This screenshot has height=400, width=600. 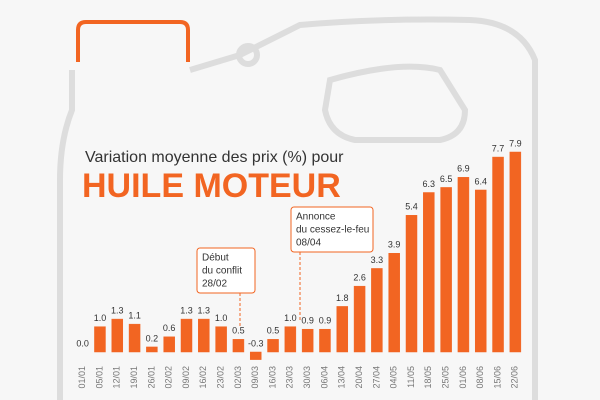 What do you see at coordinates (428, 377) in the screenshot?
I see `x-tick-label: 18/05` at bounding box center [428, 377].